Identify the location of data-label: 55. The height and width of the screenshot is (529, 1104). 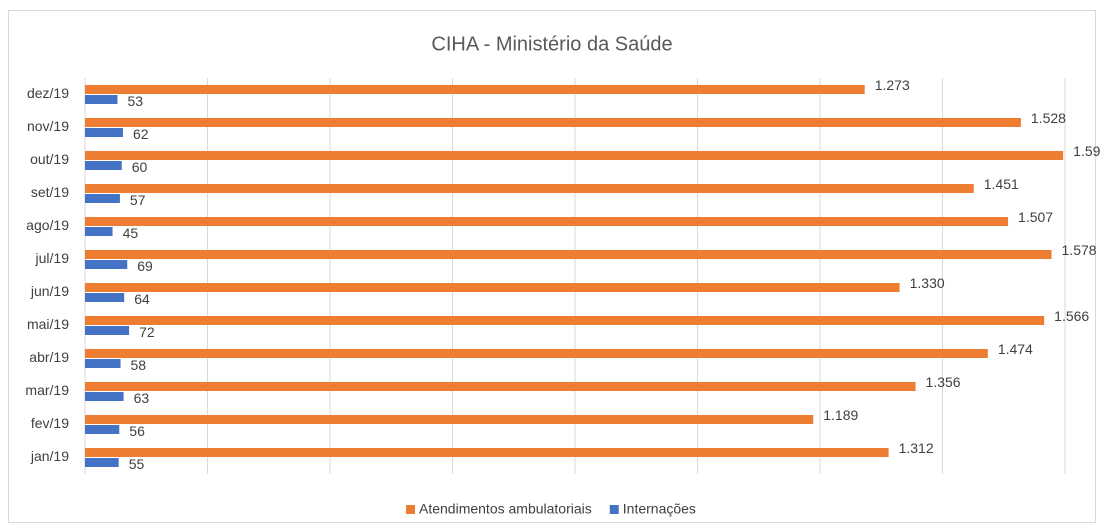
(137, 464).